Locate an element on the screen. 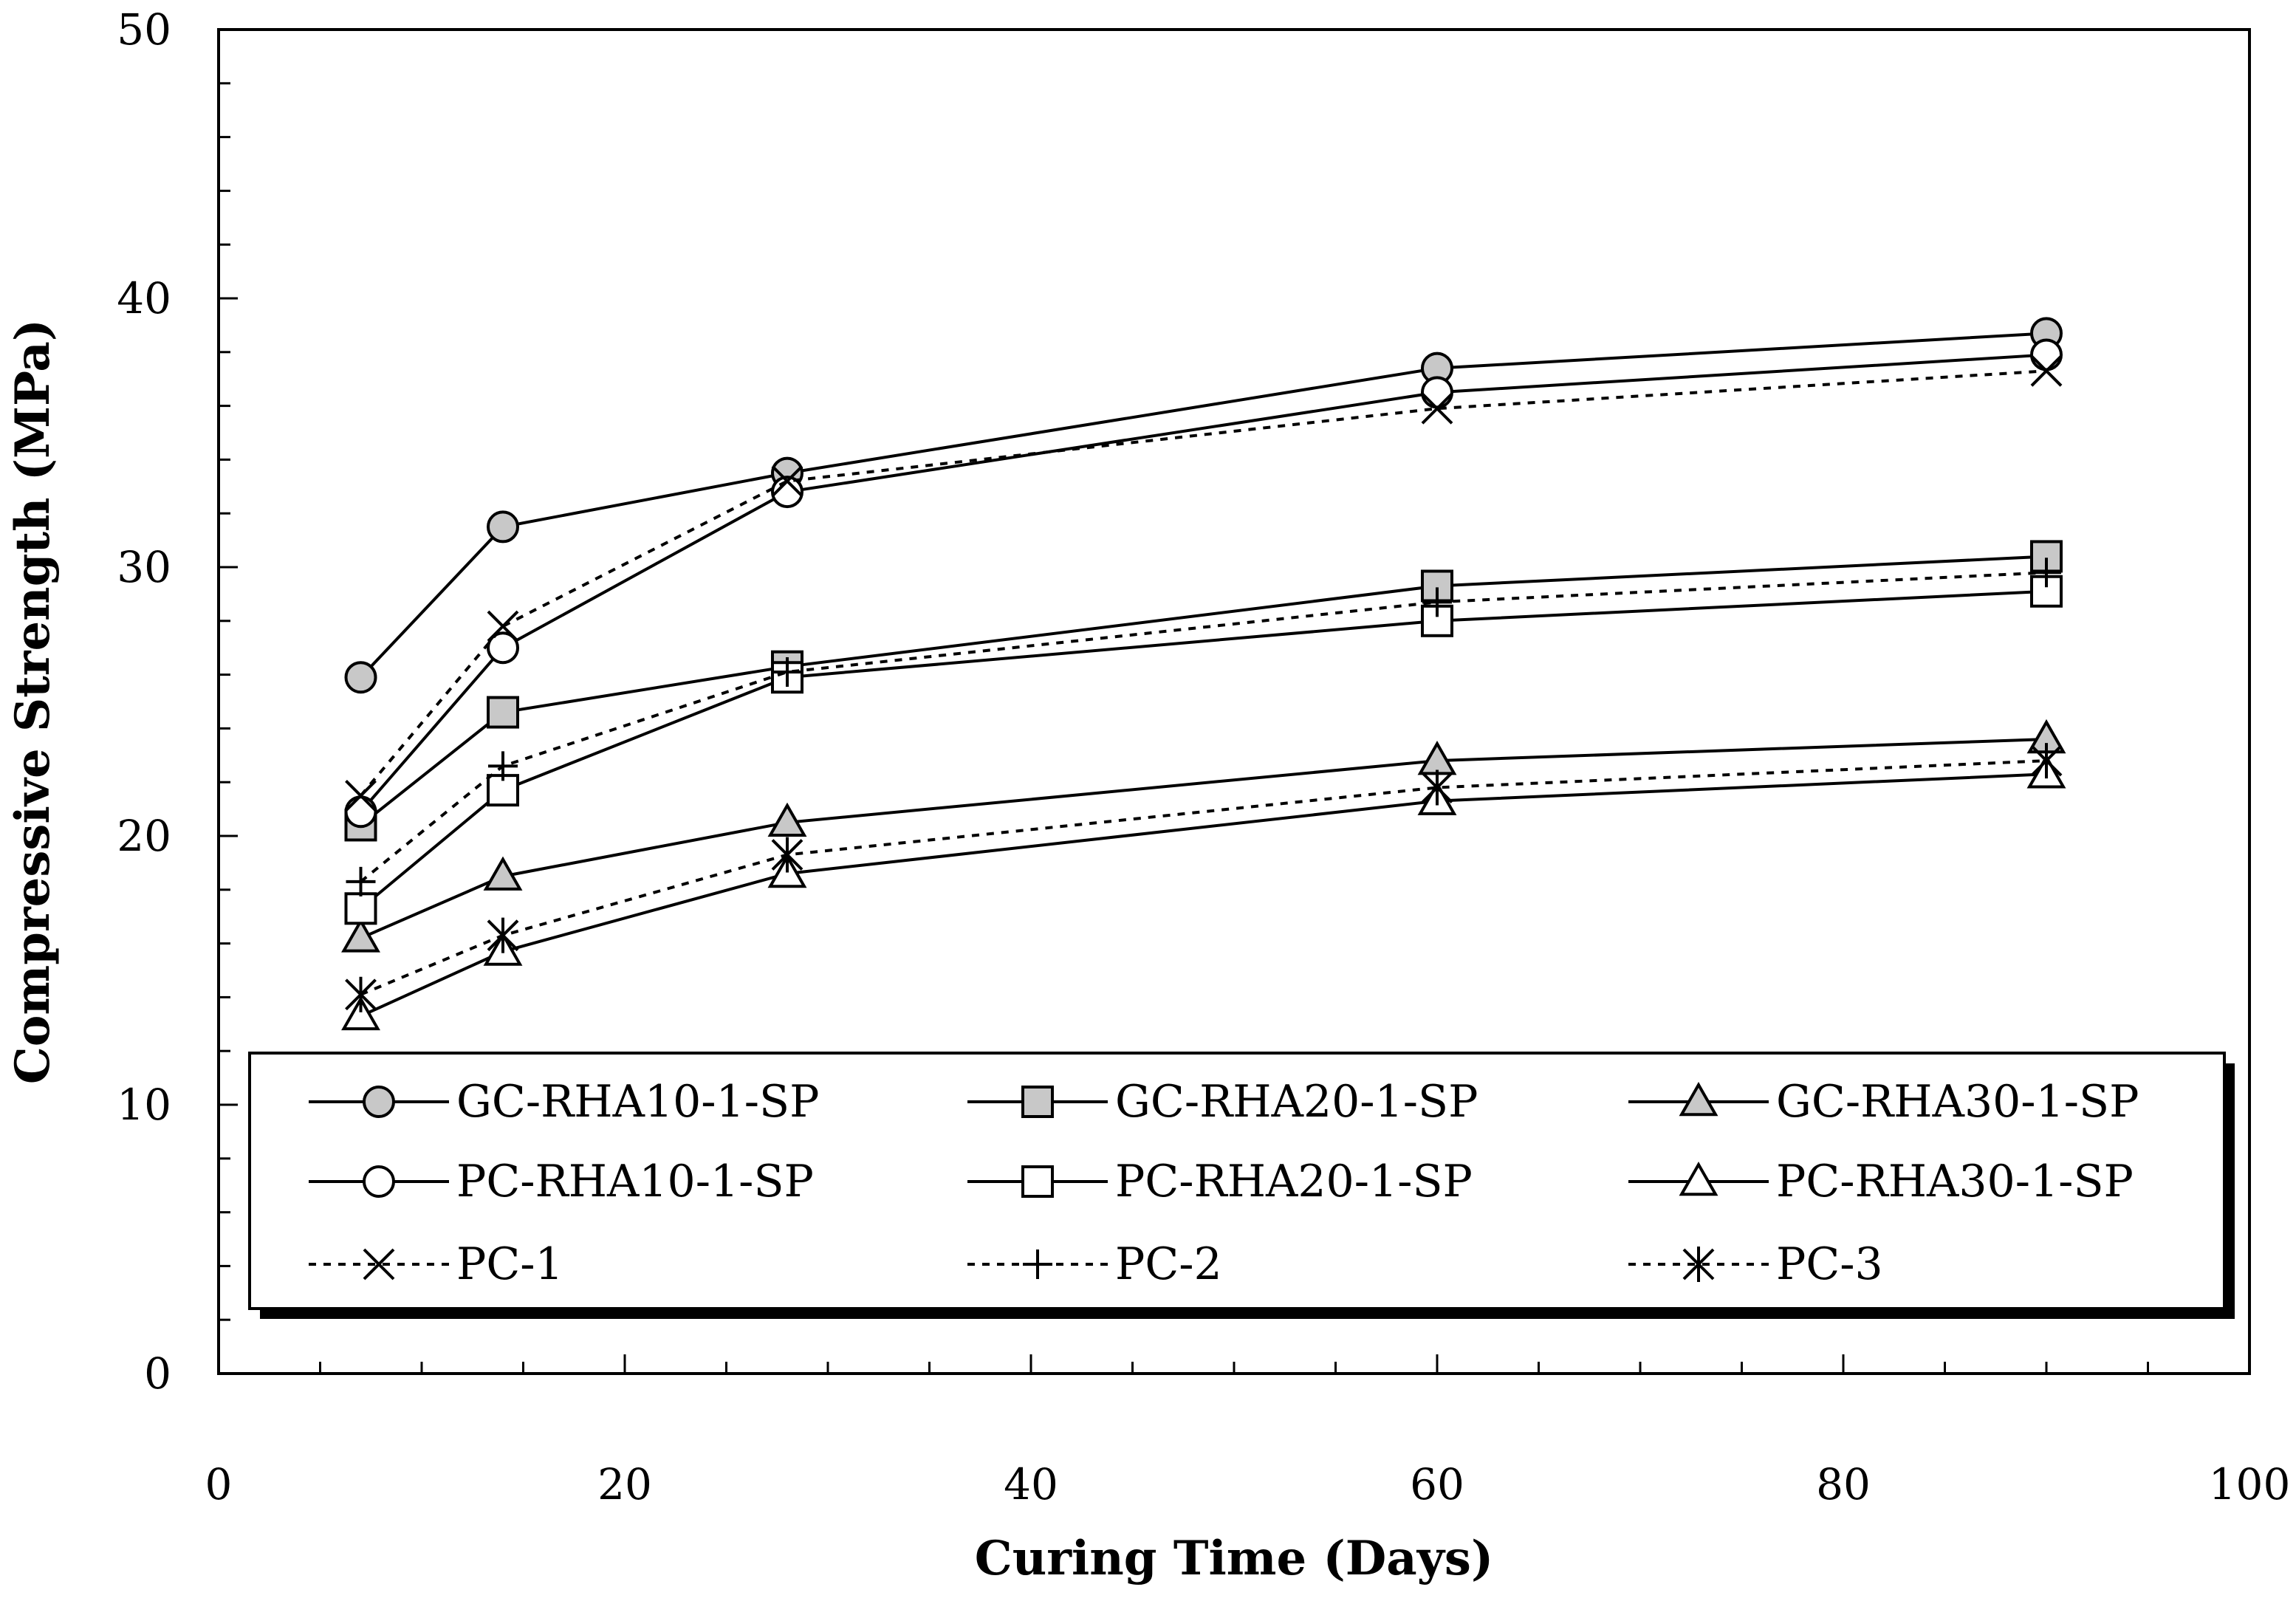 The width and height of the screenshot is (2296, 1601). legend-label: GC-RHA20-1-SP is located at coordinates (1296, 1102).